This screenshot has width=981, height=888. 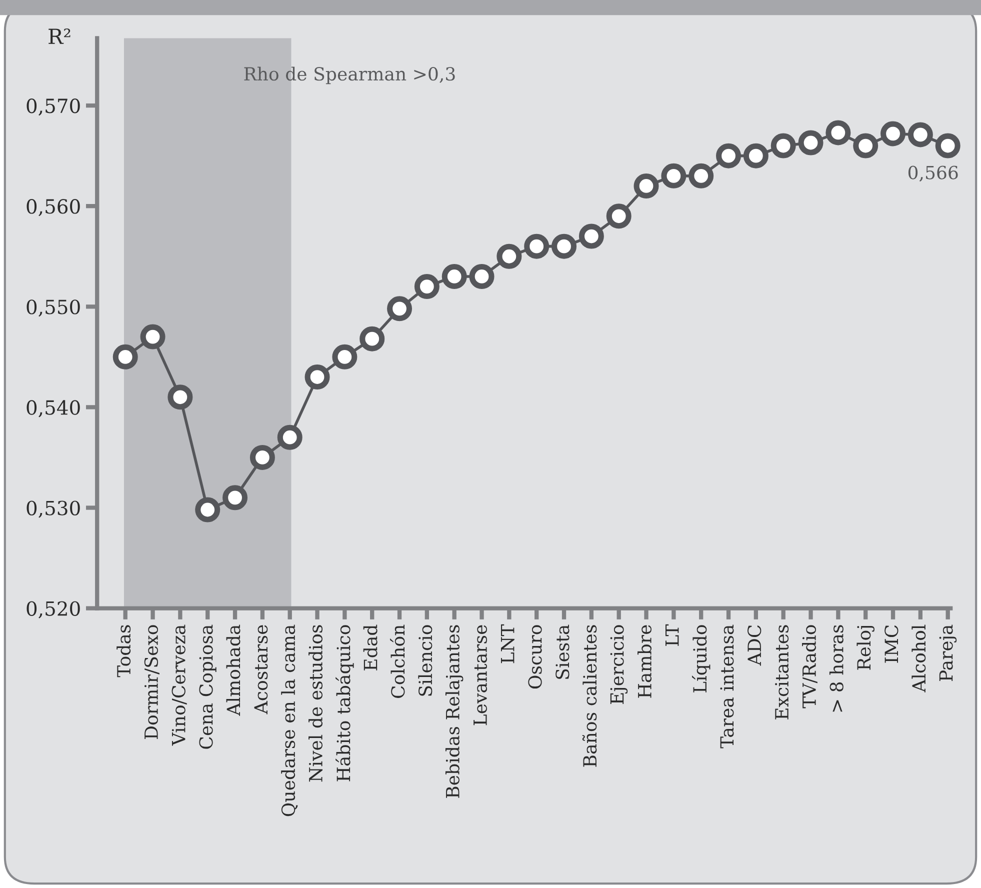 What do you see at coordinates (933, 174) in the screenshot?
I see `annotation: 0,566` at bounding box center [933, 174].